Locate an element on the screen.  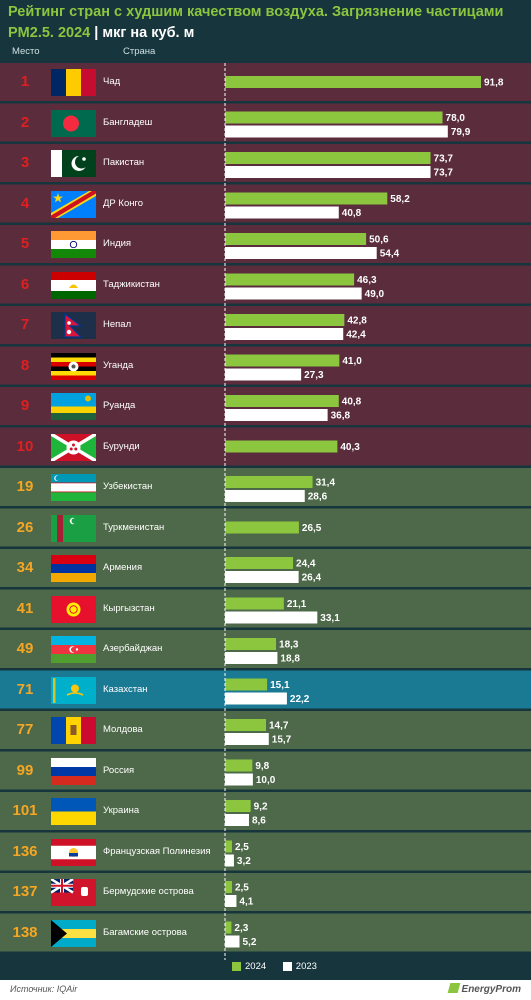
data-label-2024: 31,4 is located at coordinates (326, 483).